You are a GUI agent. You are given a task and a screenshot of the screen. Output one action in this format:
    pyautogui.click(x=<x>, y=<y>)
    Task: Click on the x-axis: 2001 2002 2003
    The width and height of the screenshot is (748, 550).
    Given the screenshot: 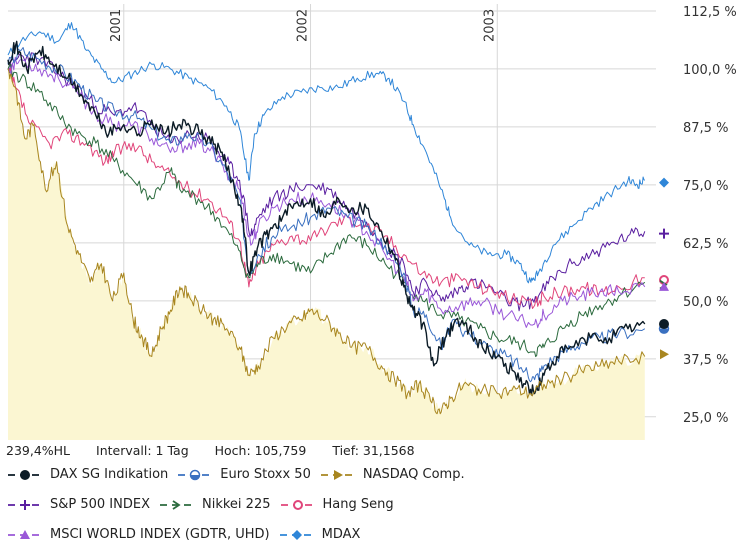 What is the action you would take?
    pyautogui.click(x=303, y=25)
    